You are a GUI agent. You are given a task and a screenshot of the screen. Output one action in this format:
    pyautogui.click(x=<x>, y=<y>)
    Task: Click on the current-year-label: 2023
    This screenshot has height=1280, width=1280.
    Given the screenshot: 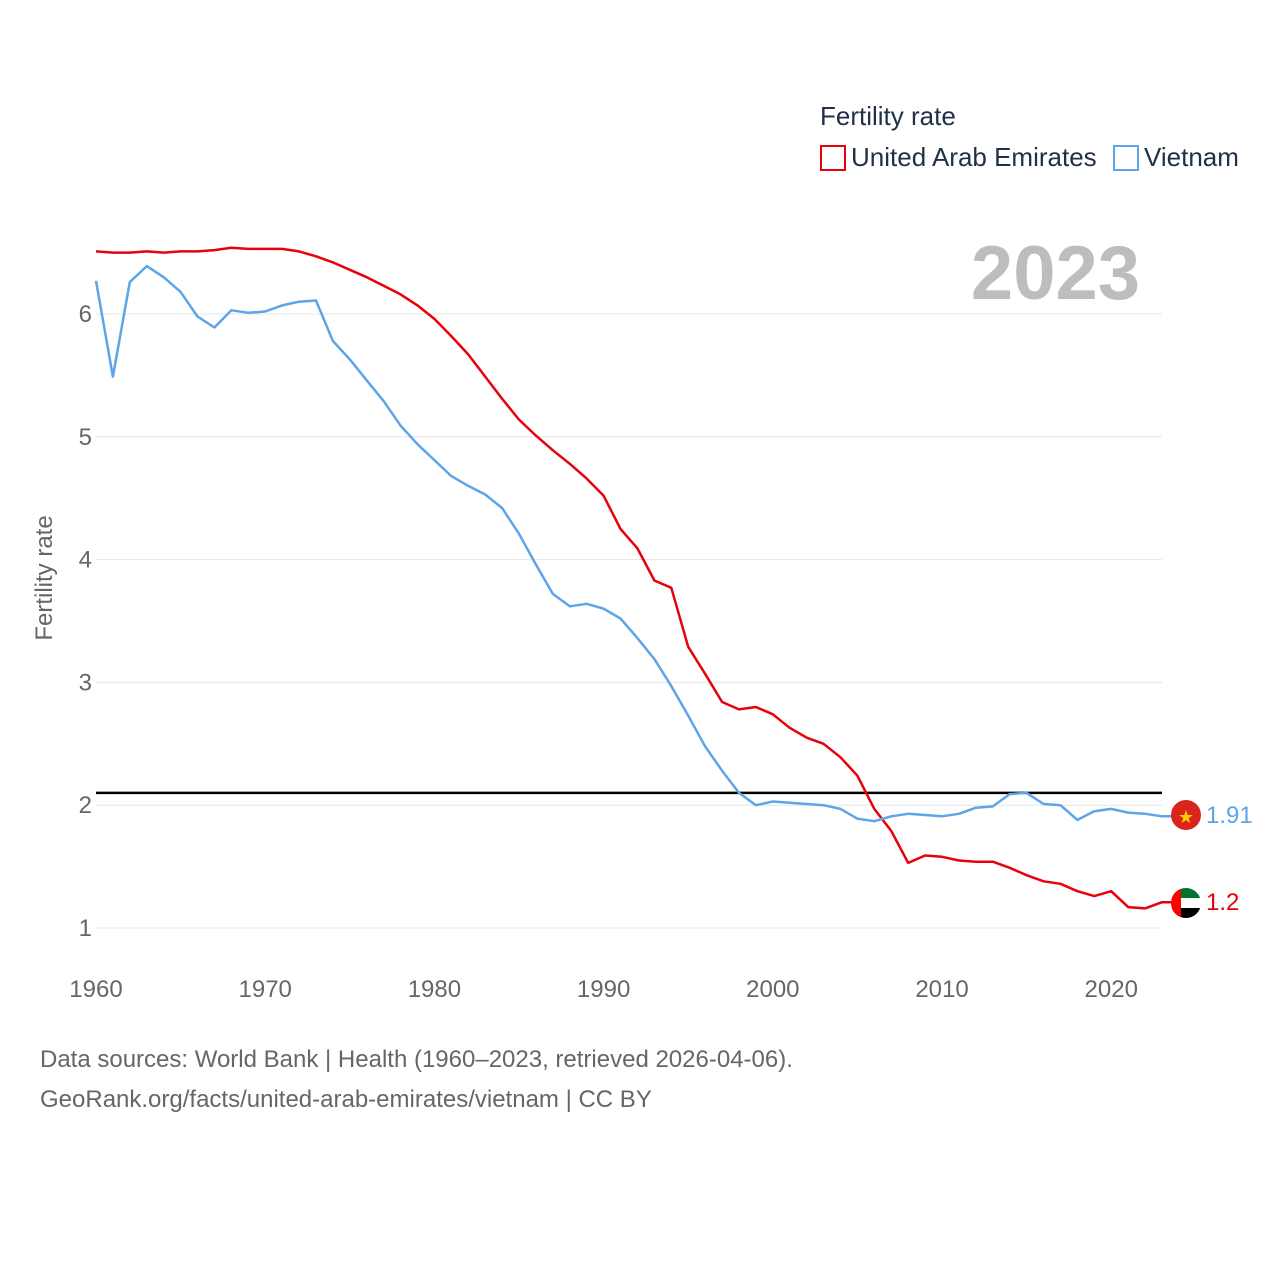 What is the action you would take?
    pyautogui.click(x=1055, y=273)
    